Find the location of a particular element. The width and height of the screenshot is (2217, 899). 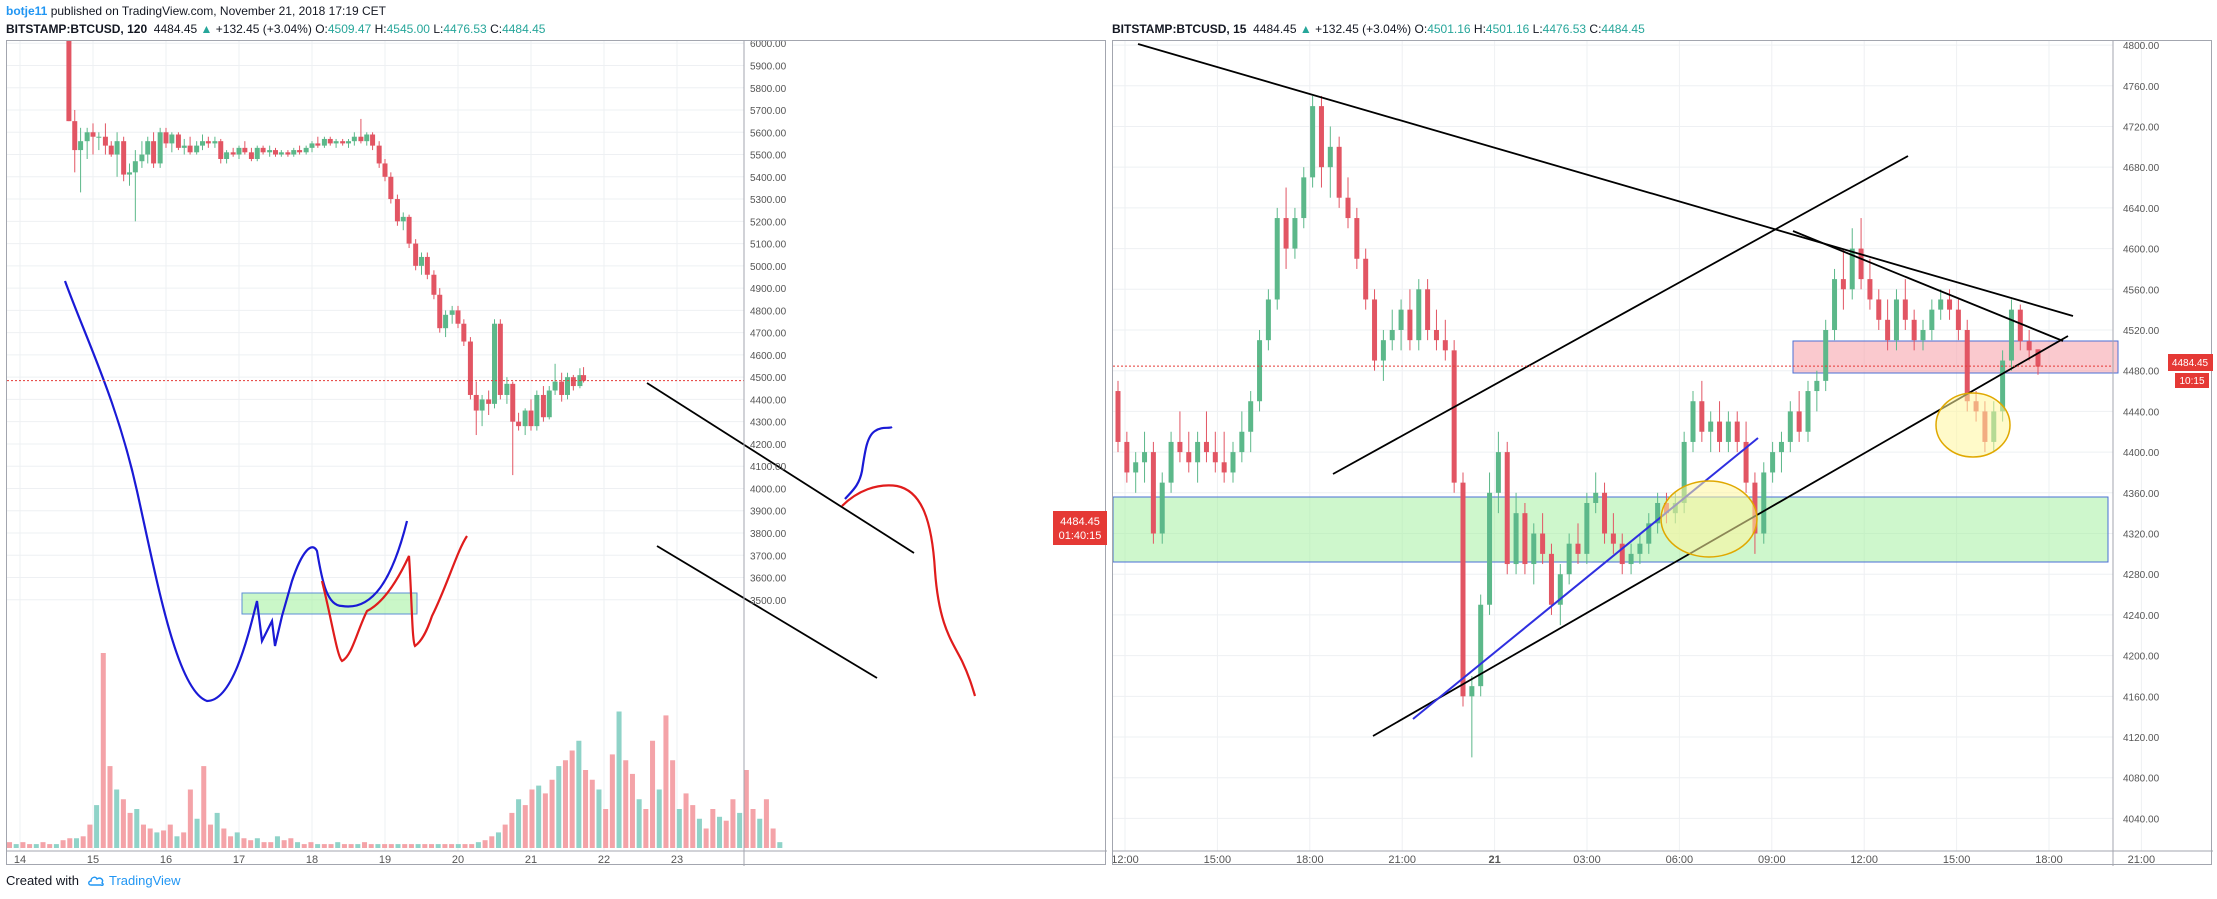

y-tick-label: 4400.00 is located at coordinates (768, 400).